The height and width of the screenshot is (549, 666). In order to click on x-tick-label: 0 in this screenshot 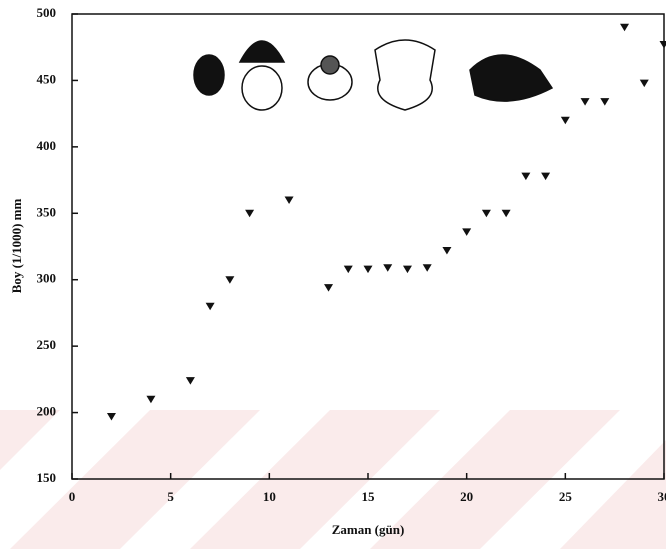, I will do `click(72, 496)`.